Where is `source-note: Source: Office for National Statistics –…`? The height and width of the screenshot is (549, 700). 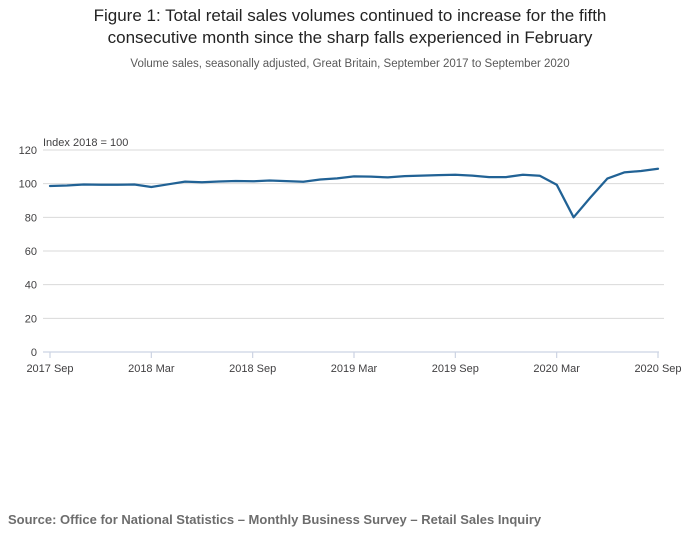
source-note: Source: Office for National Statistics –… is located at coordinates (275, 519).